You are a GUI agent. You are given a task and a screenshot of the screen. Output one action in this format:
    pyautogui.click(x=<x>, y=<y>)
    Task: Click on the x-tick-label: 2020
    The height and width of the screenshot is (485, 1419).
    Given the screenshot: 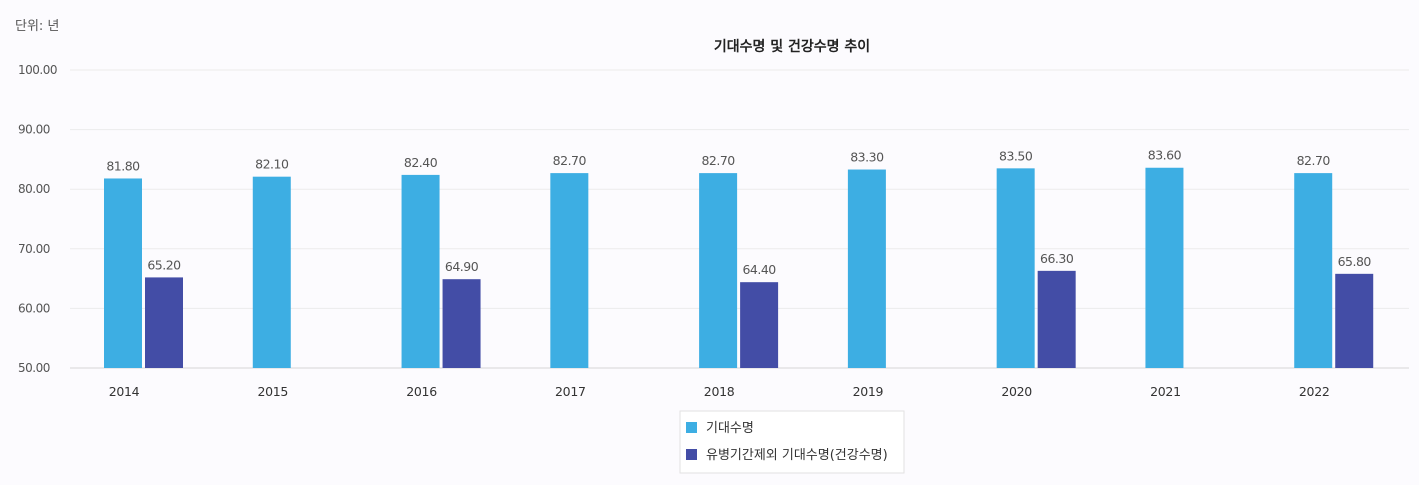 What is the action you would take?
    pyautogui.click(x=1016, y=391)
    